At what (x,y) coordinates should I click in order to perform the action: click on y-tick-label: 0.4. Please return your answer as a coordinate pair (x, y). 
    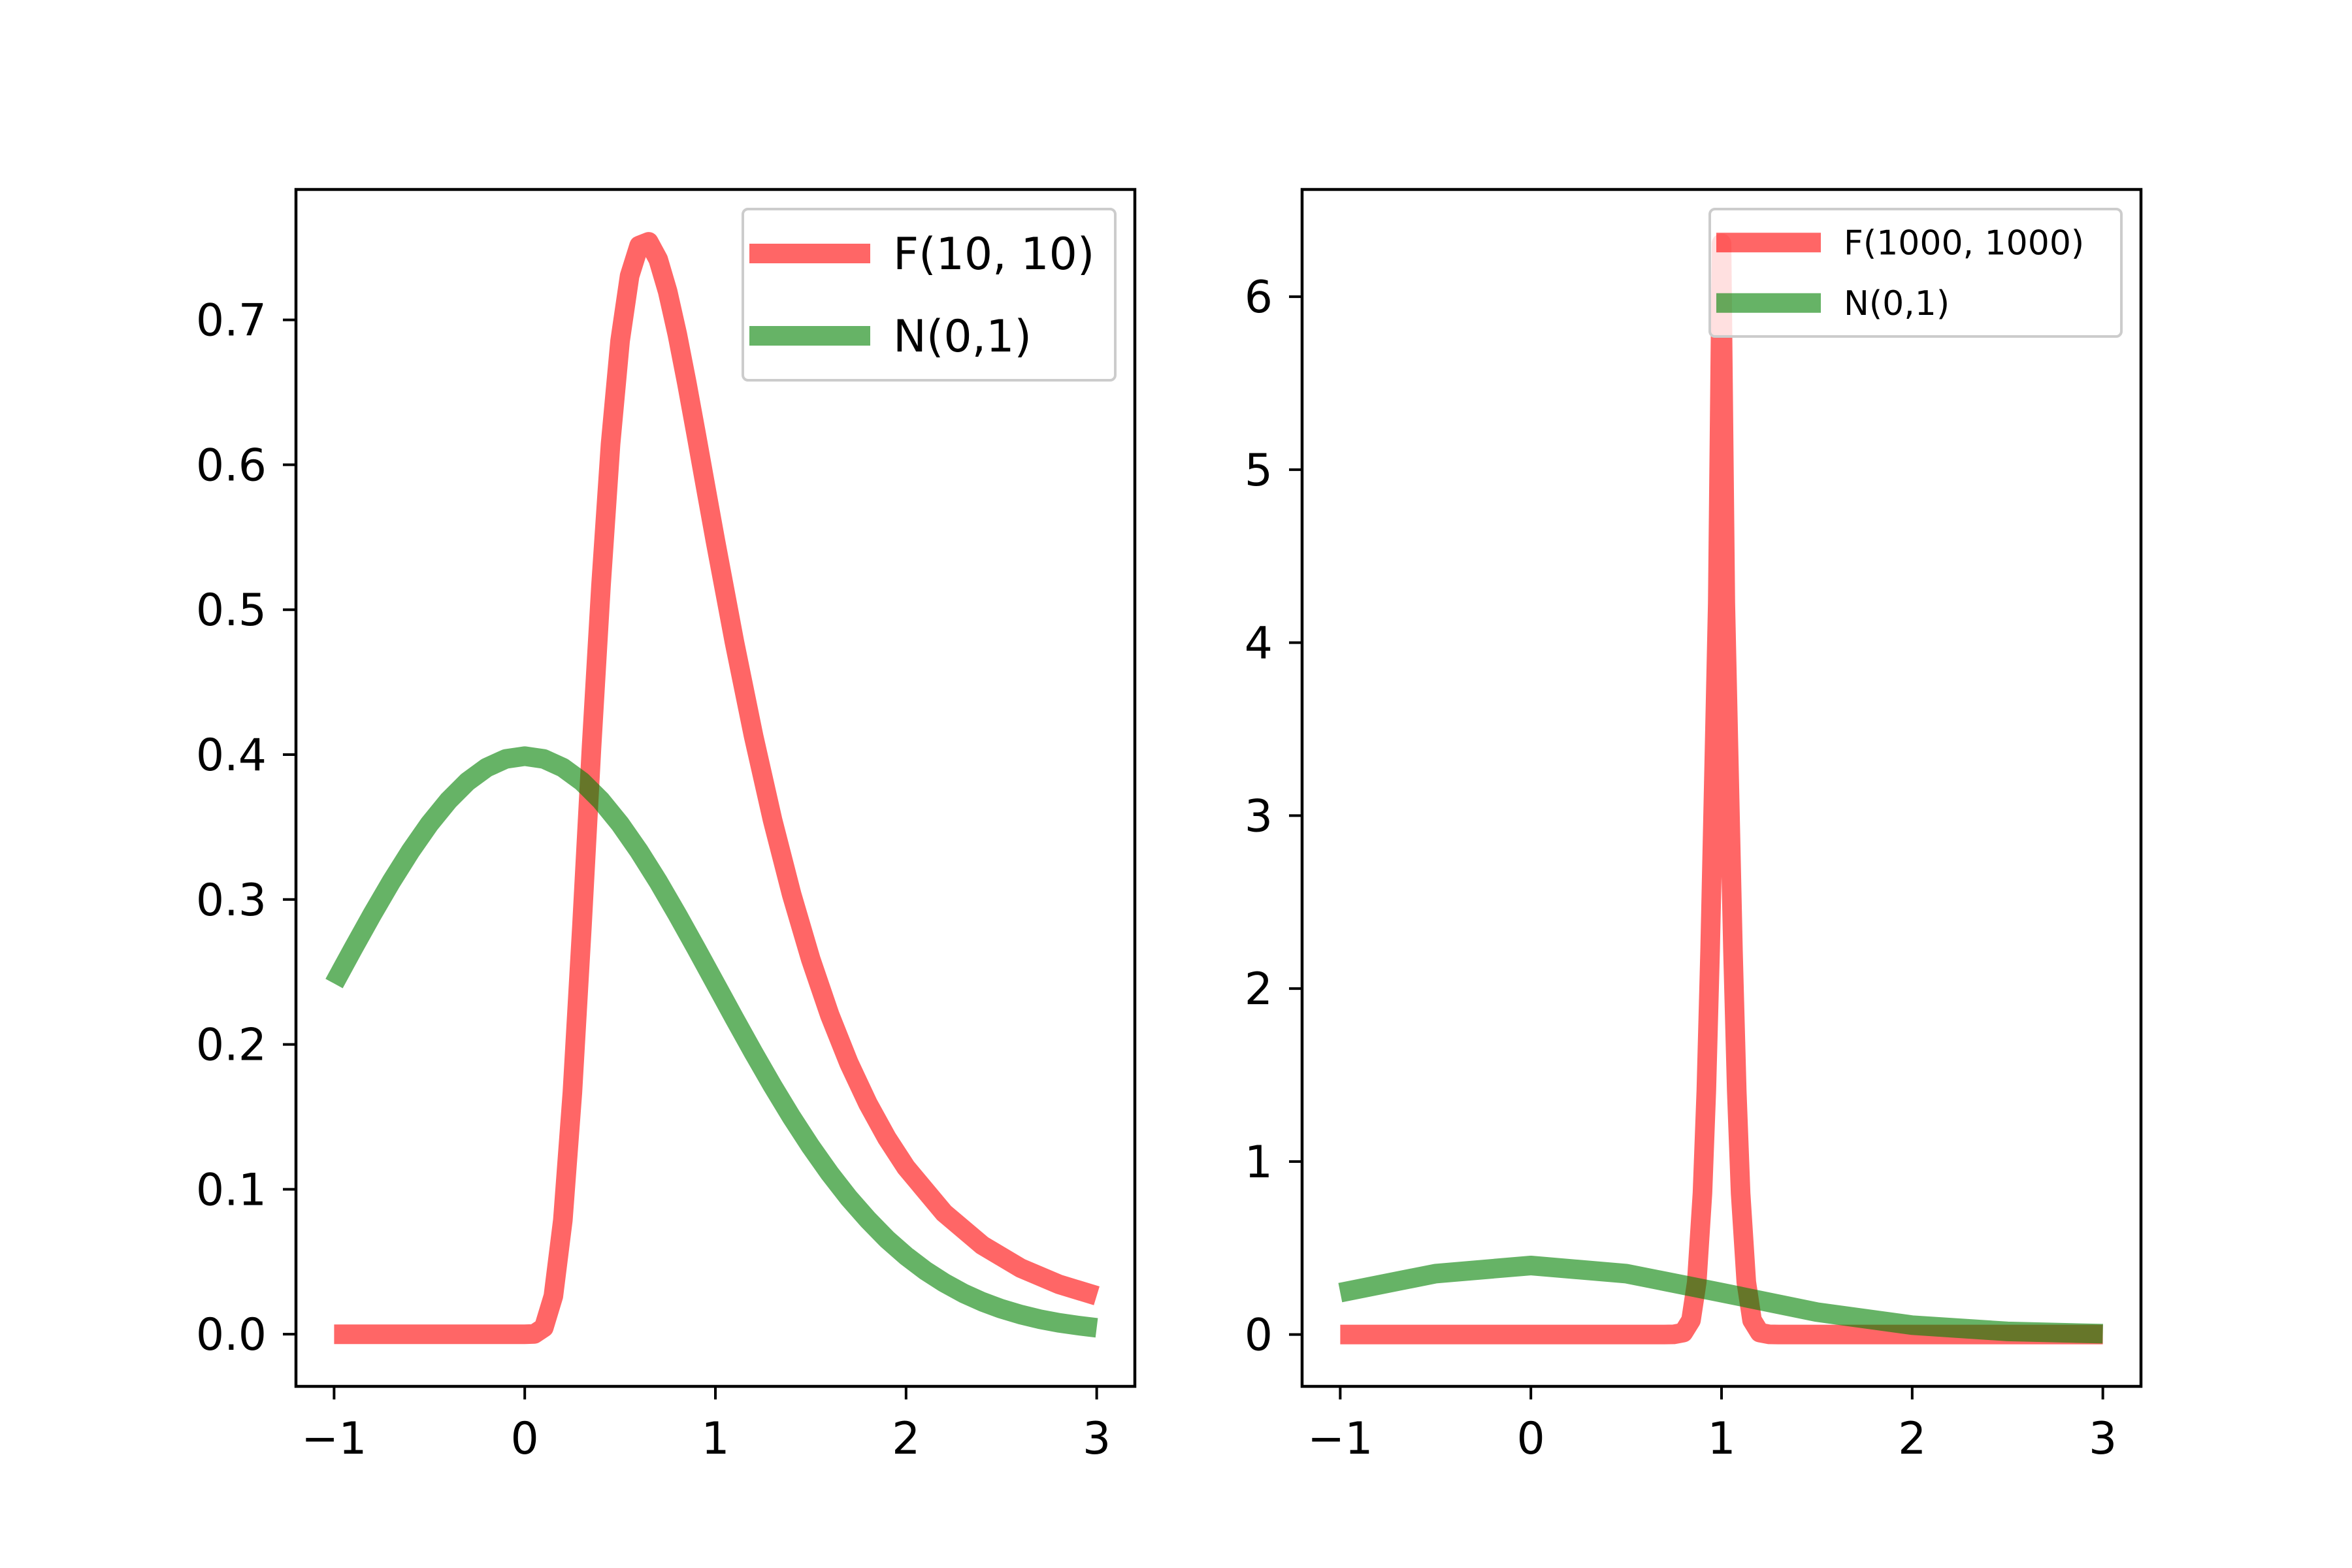
    Looking at the image, I should click on (231, 755).